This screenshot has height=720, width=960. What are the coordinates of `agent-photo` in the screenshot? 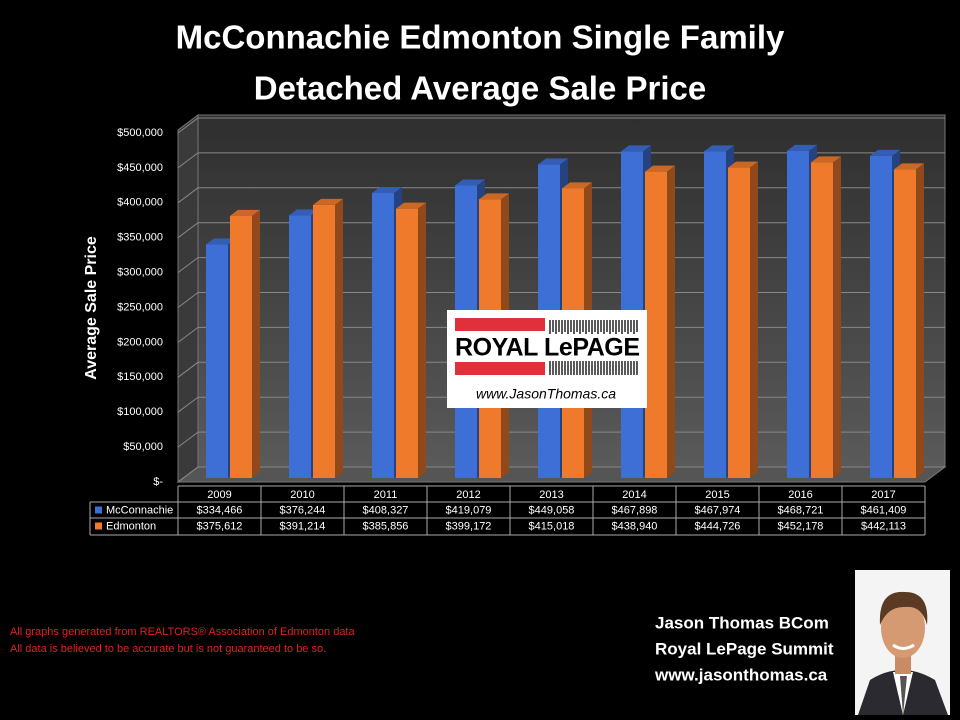 It's located at (902, 642).